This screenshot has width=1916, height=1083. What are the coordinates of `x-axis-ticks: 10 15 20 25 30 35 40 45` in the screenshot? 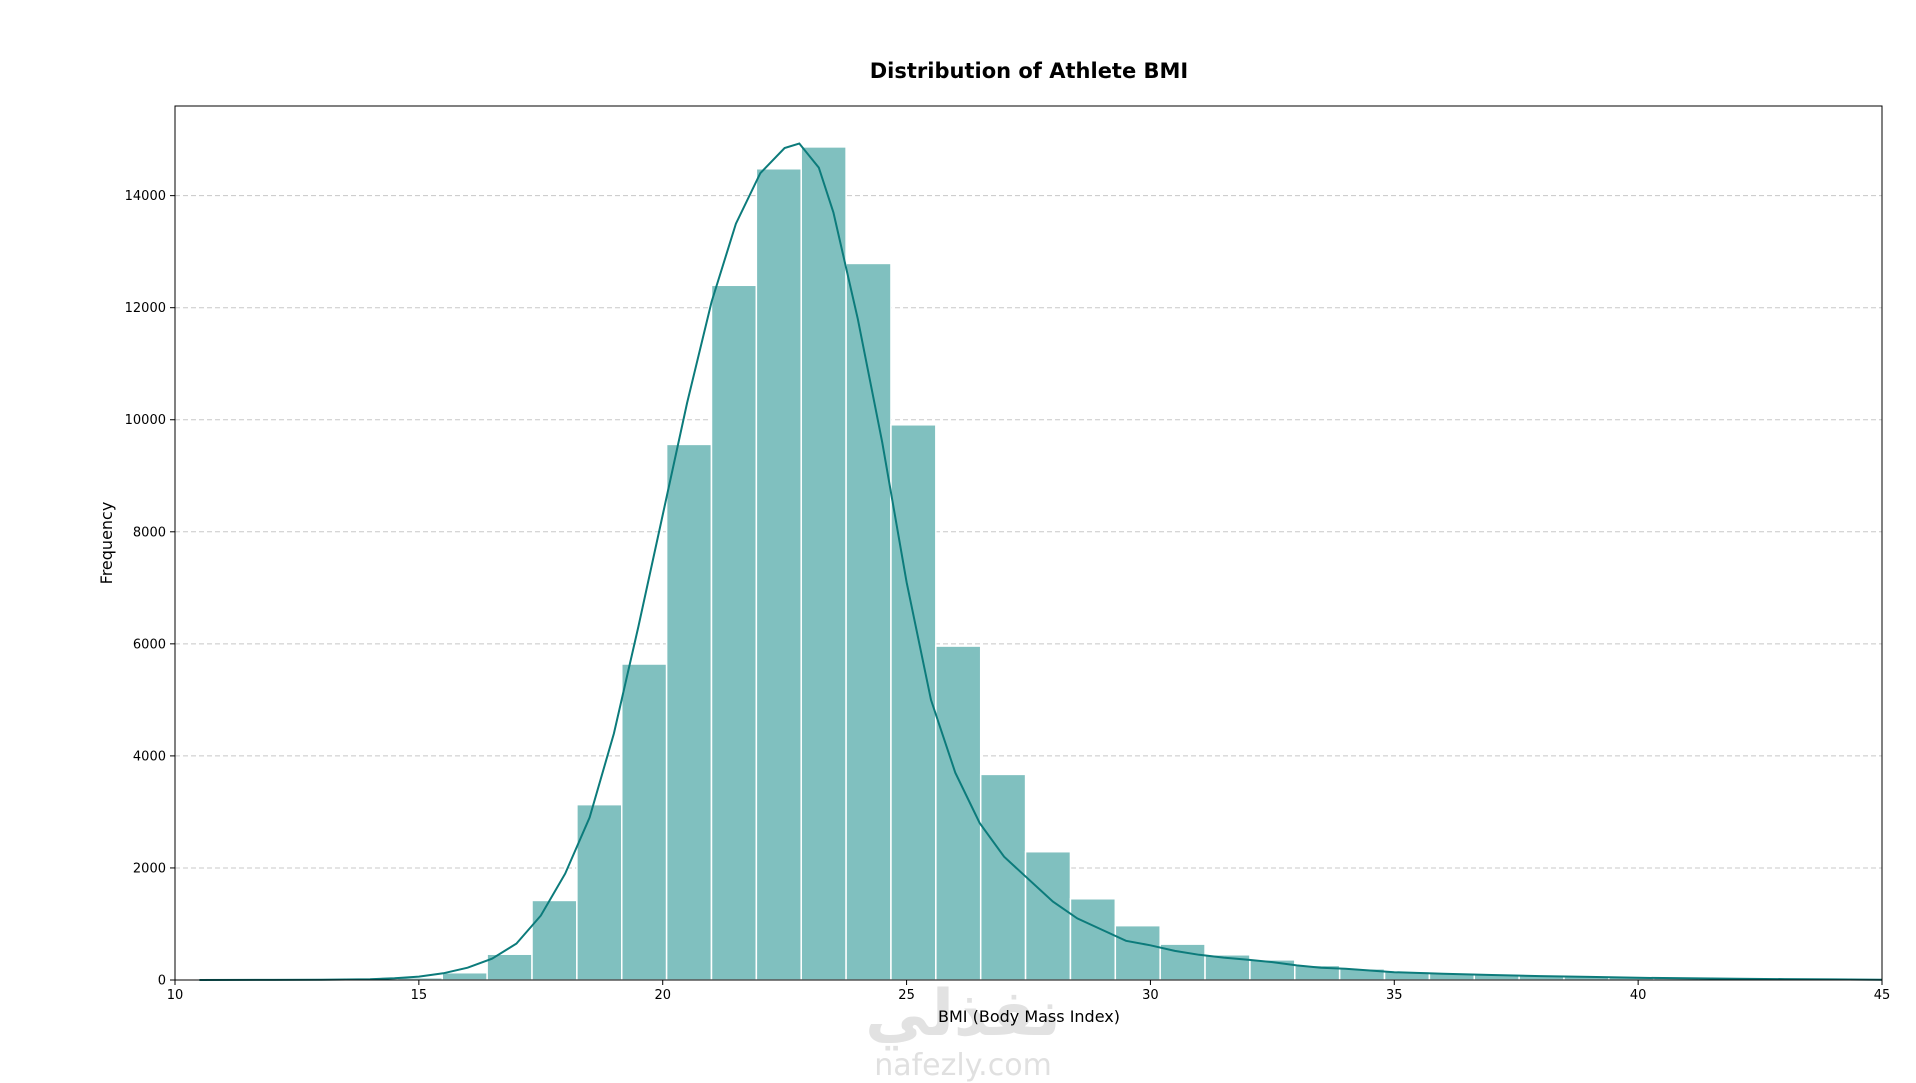 It's located at (1029, 991).